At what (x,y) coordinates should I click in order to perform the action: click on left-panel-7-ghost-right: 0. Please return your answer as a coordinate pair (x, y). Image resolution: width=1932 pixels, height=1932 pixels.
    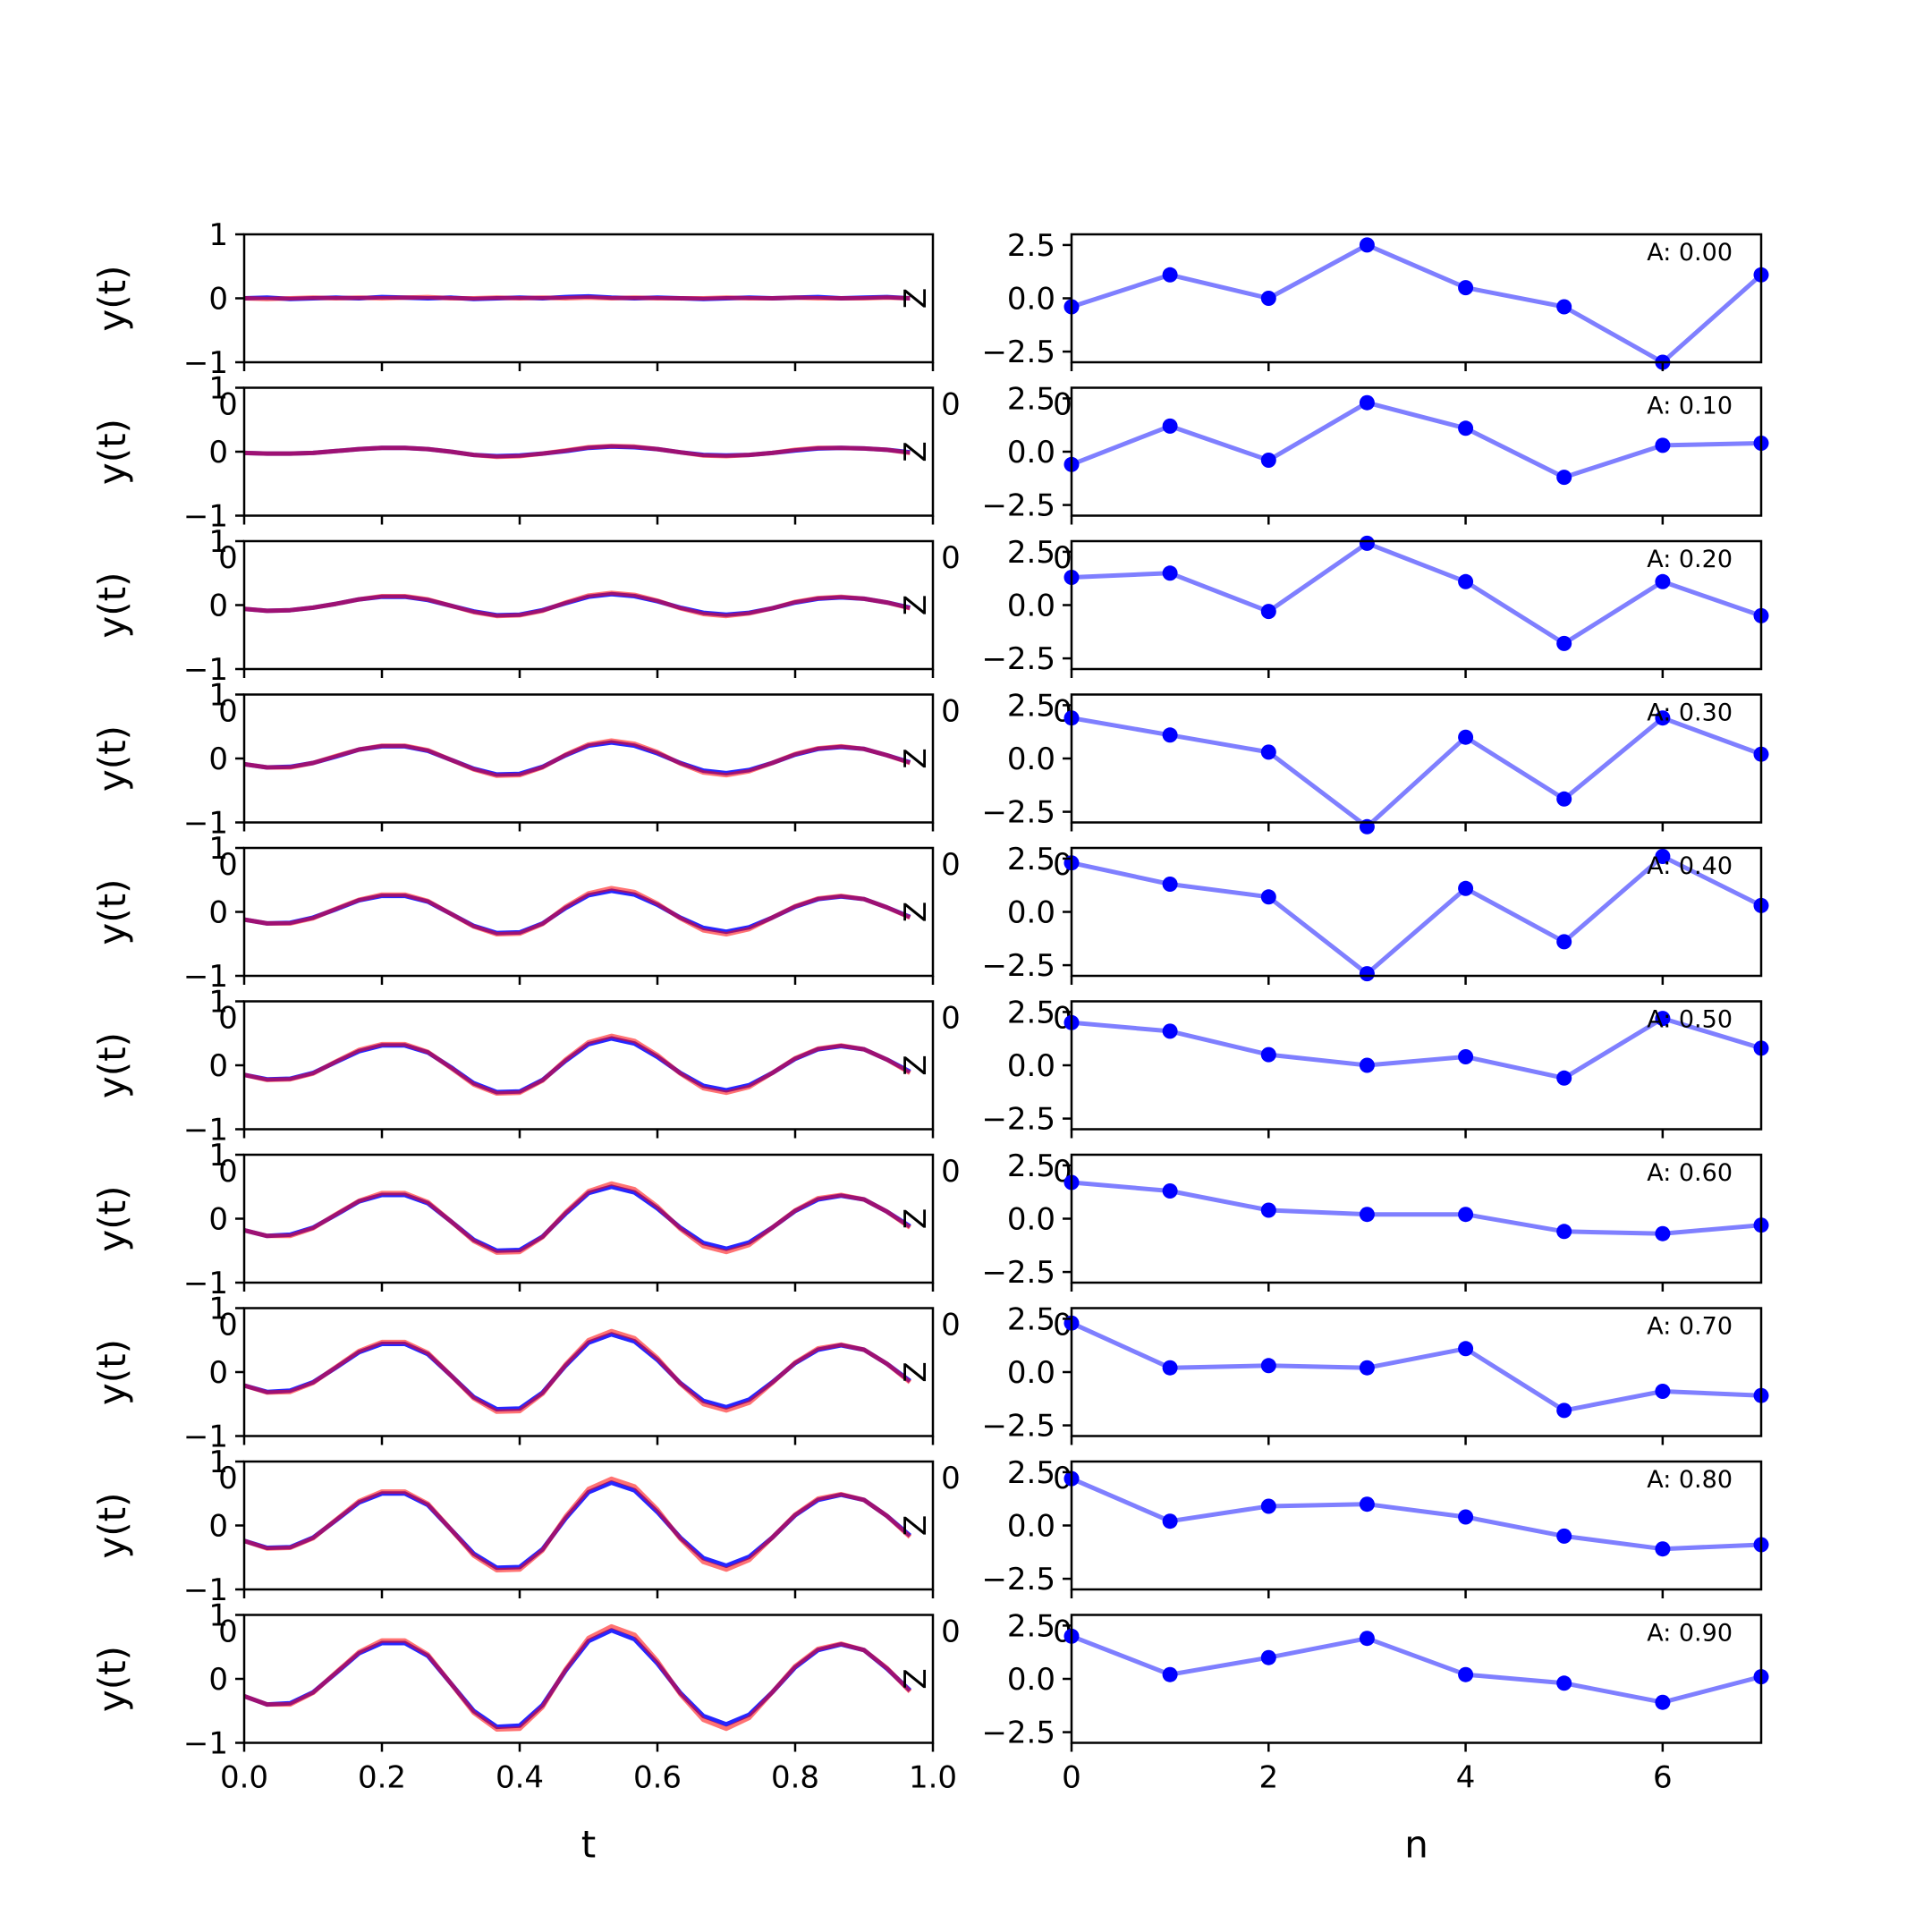
    Looking at the image, I should click on (951, 1325).